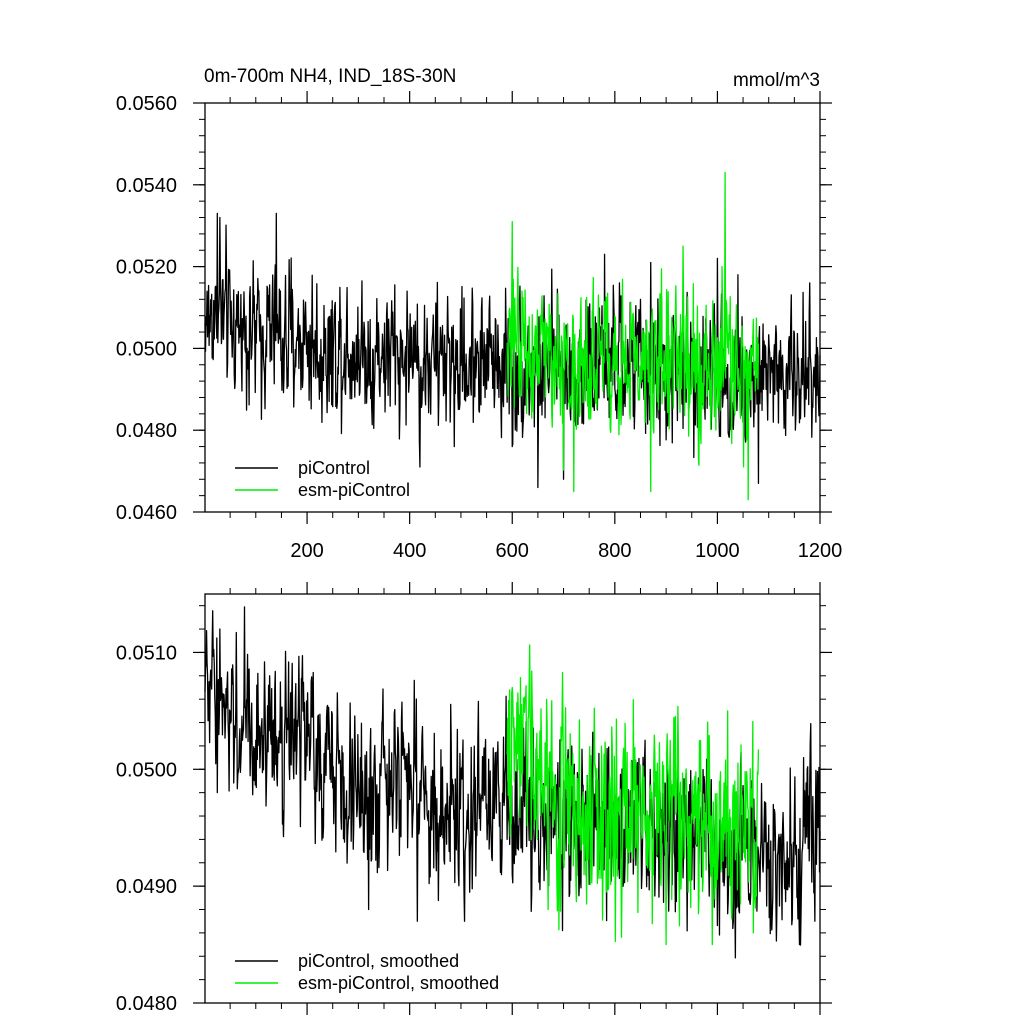 This screenshot has height=1024, width=1024. What do you see at coordinates (614, 551) in the screenshot?
I see `x-tick-label: 800` at bounding box center [614, 551].